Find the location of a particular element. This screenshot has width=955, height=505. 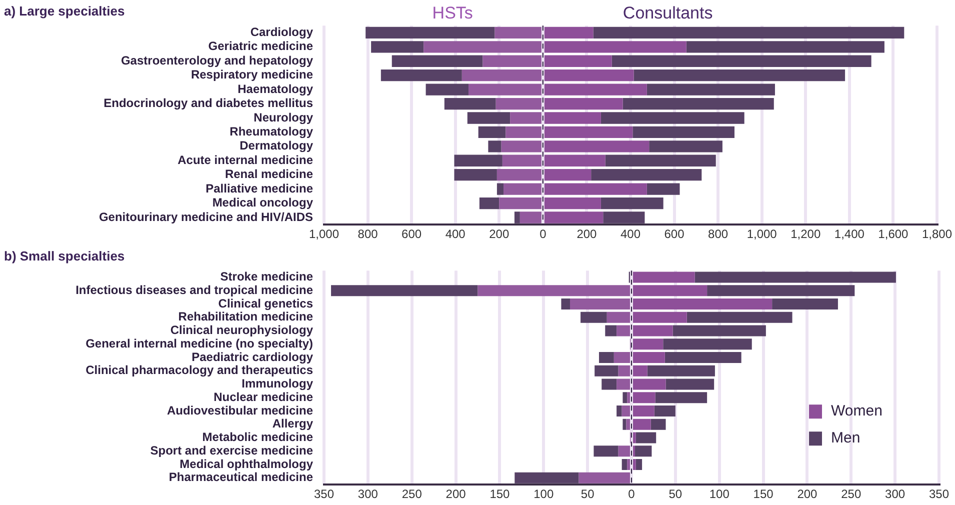

y-tick-label: Sport and exercise medicine is located at coordinates (232, 450).